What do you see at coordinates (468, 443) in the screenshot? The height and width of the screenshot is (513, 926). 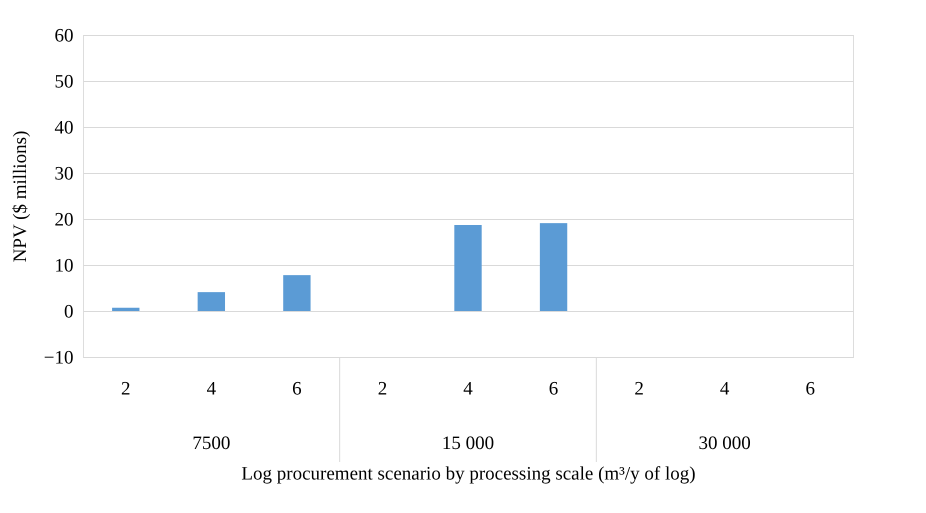 I see `text: 15 000` at bounding box center [468, 443].